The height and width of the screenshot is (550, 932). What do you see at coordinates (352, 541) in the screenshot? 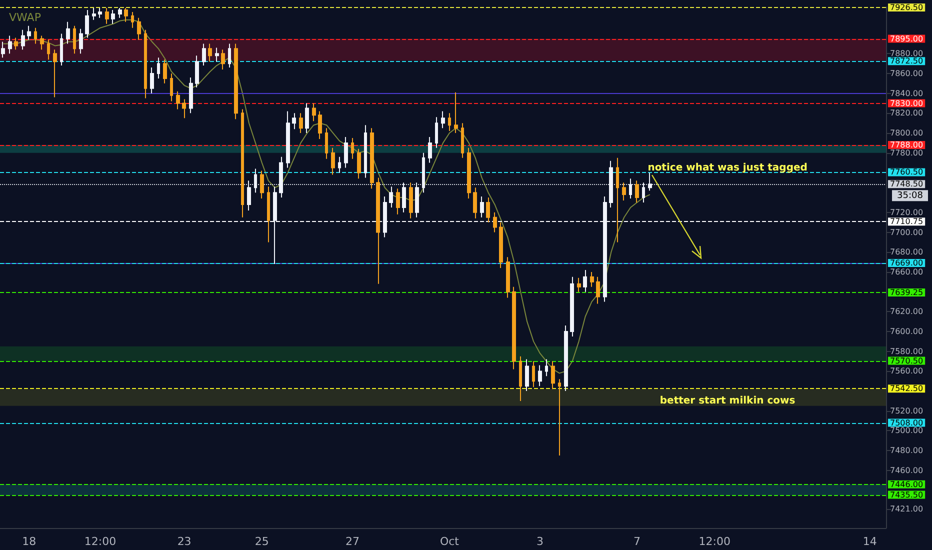
I see `x-tick-label: 27` at bounding box center [352, 541].